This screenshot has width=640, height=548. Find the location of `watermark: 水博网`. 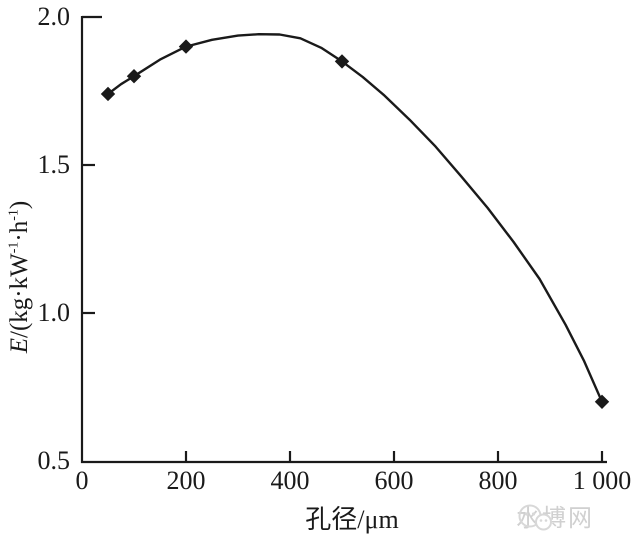

watermark: 水博网 is located at coordinates (555, 519).